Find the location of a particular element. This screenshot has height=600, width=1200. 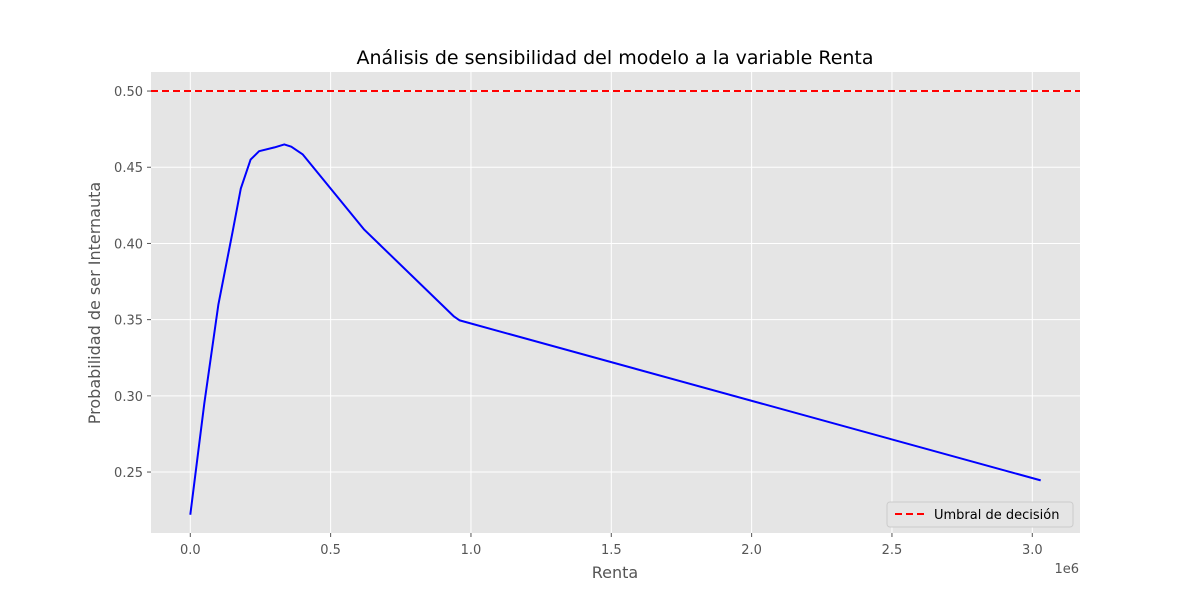

y-tick-label: 0.25 is located at coordinates (128, 473).